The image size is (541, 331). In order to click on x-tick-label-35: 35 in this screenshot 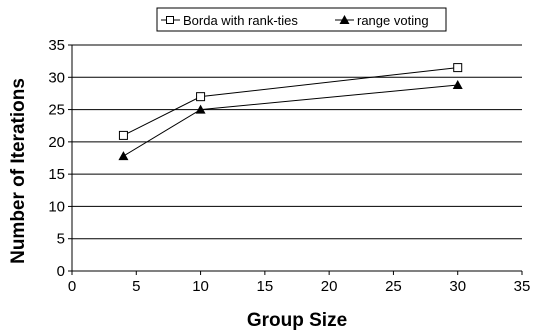, I will do `click(522, 286)`.